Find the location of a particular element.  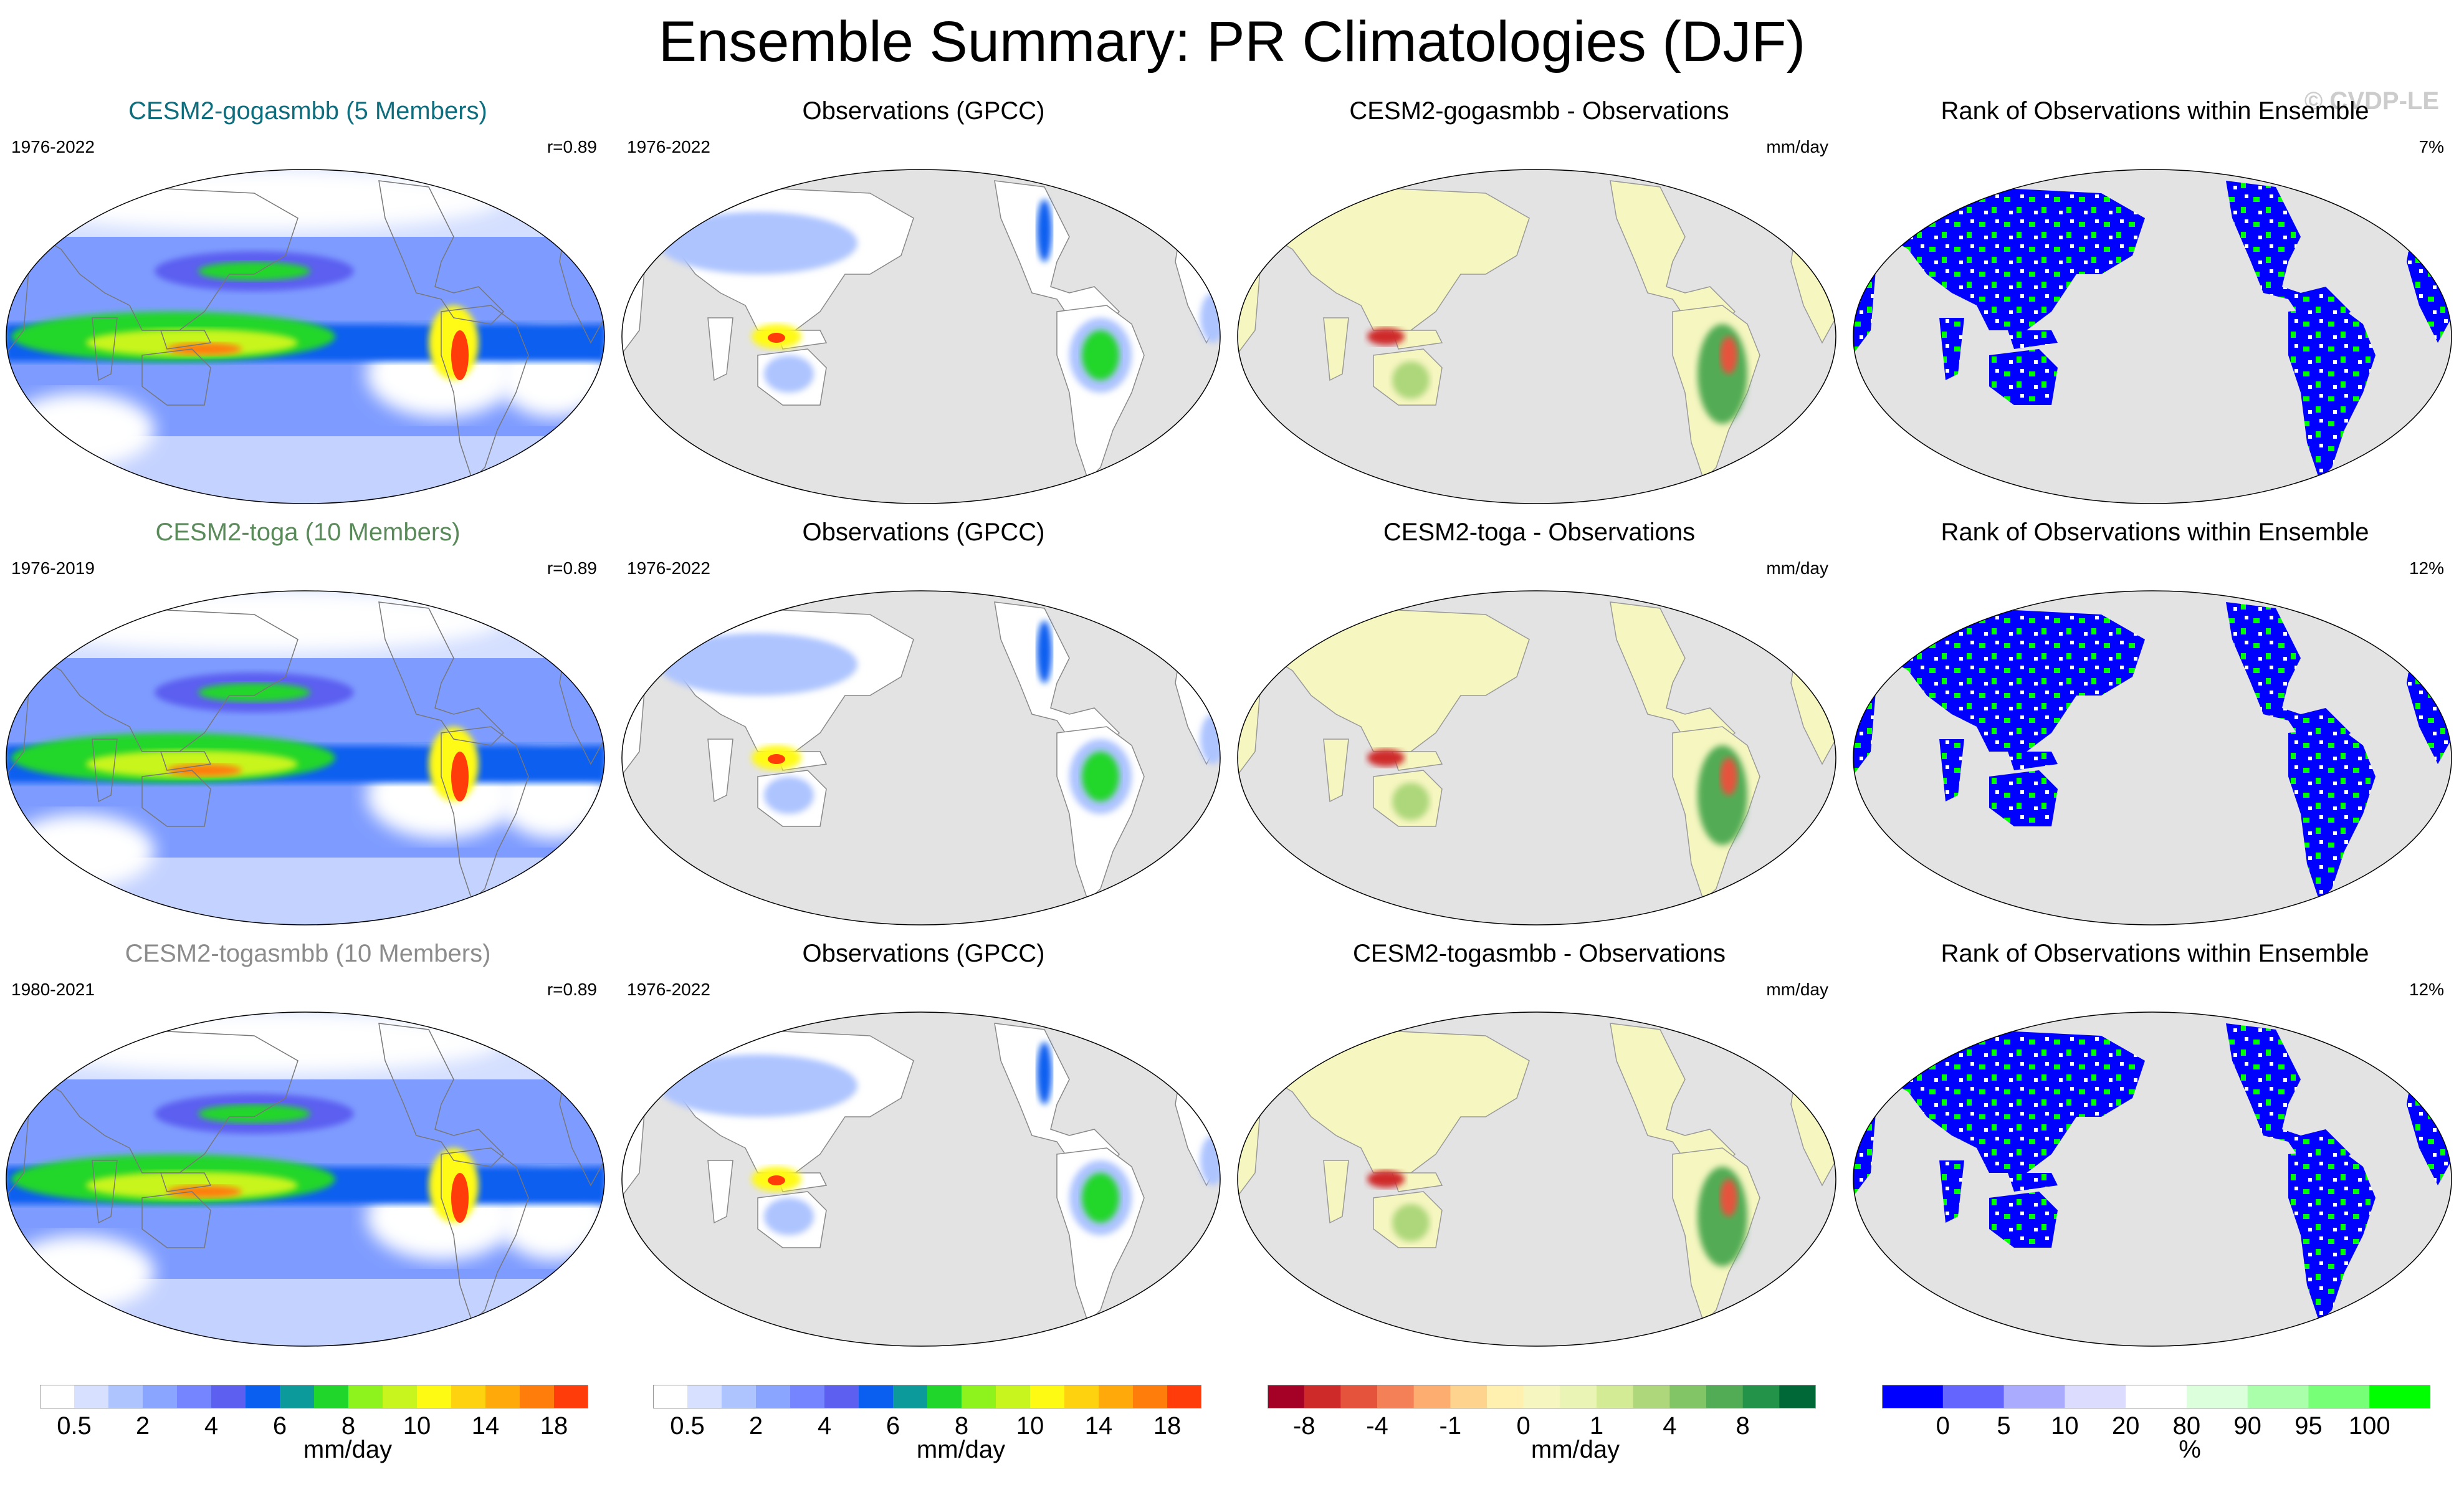

colorbar-tick-label: 4 is located at coordinates (211, 1426).